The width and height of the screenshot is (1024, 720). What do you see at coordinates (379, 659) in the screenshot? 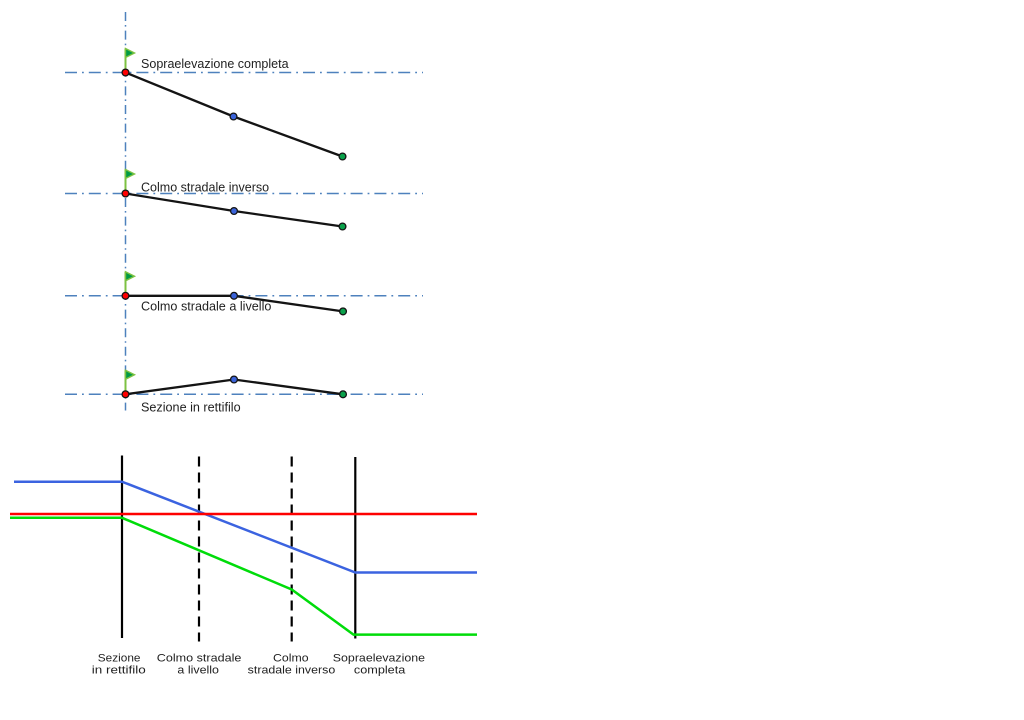
I see `station-label-line1: Sopraelevazione` at bounding box center [379, 659].